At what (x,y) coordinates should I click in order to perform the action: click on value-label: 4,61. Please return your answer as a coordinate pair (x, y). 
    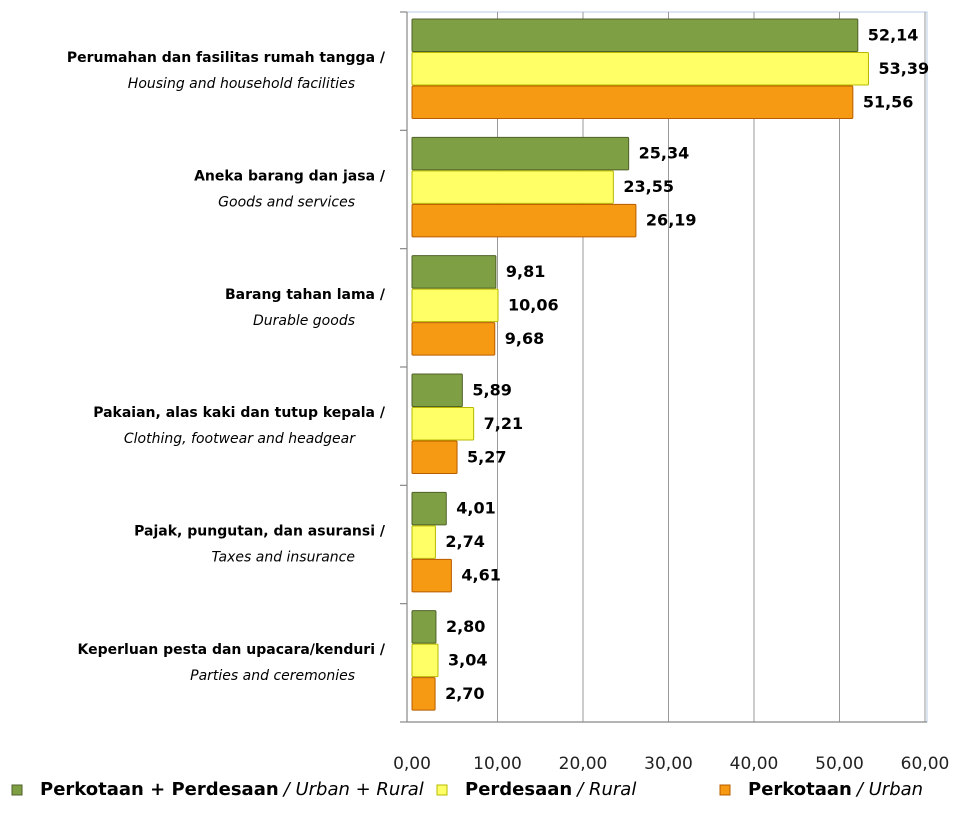
    Looking at the image, I should click on (480, 575).